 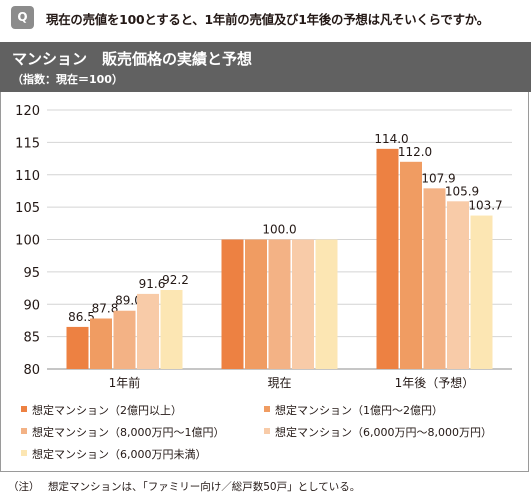 I want to click on legend-label: 想定マンション（2億円以上）, so click(x=107, y=410).